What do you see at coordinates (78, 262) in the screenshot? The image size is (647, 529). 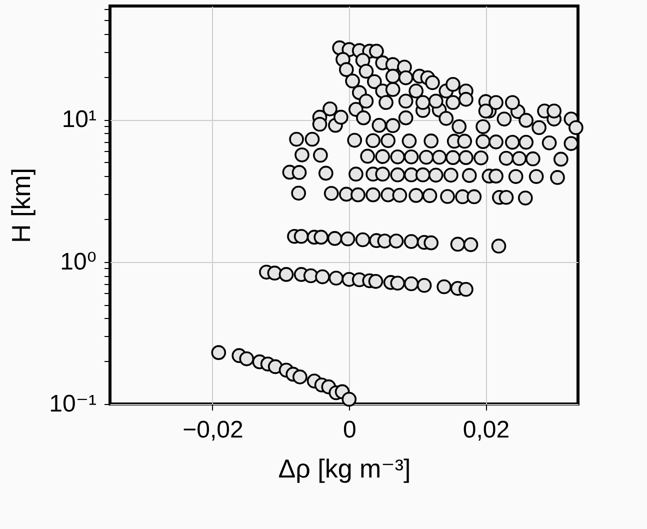 I see `y-tick-label: 10⁰` at bounding box center [78, 262].